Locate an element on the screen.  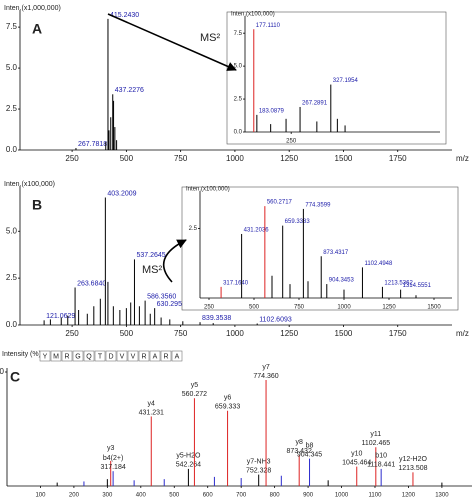
sequence-residue: M is located at coordinates (56, 356).